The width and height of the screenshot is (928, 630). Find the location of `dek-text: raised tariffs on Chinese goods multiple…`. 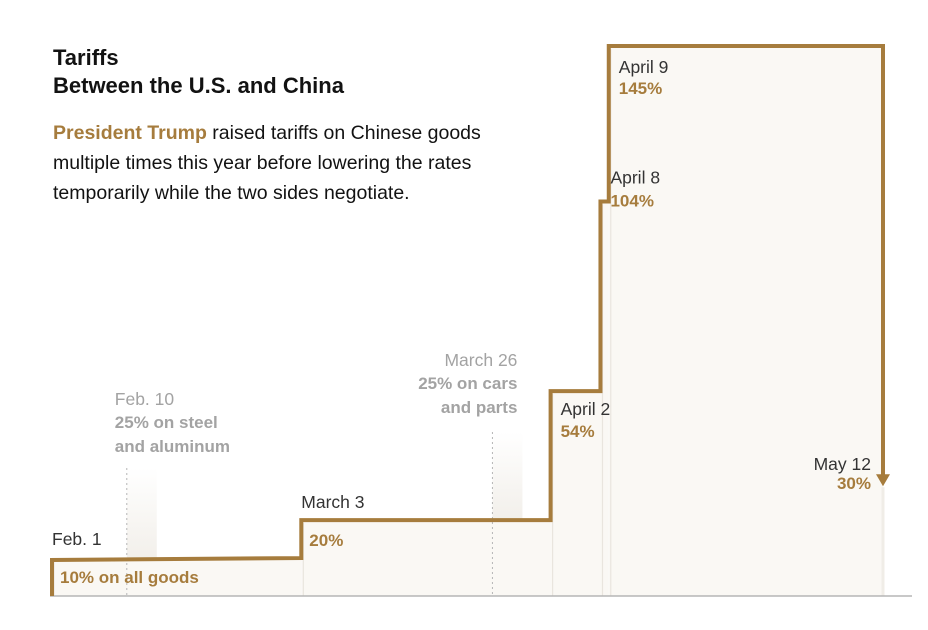

dek-text: raised tariffs on Chinese goods multiple… is located at coordinates (267, 163).